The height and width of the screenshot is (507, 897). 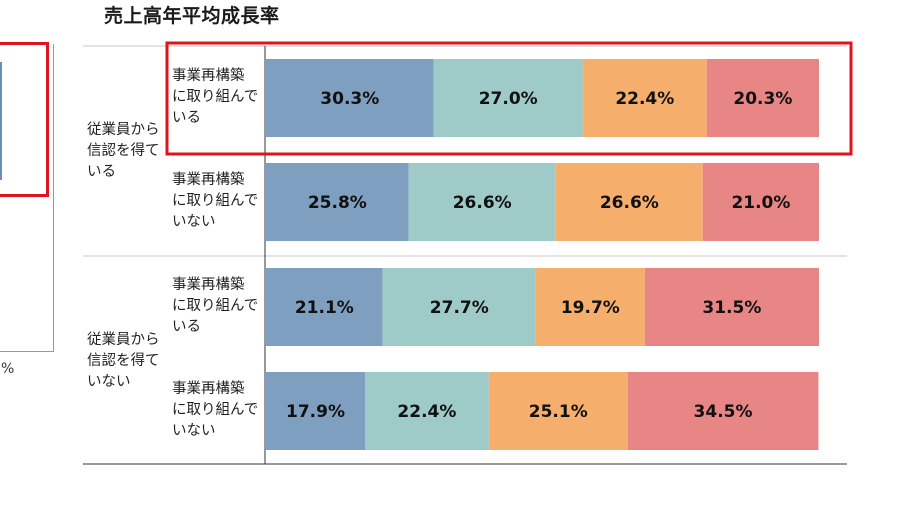 I want to click on data-label: 17.9%, so click(x=315, y=412).